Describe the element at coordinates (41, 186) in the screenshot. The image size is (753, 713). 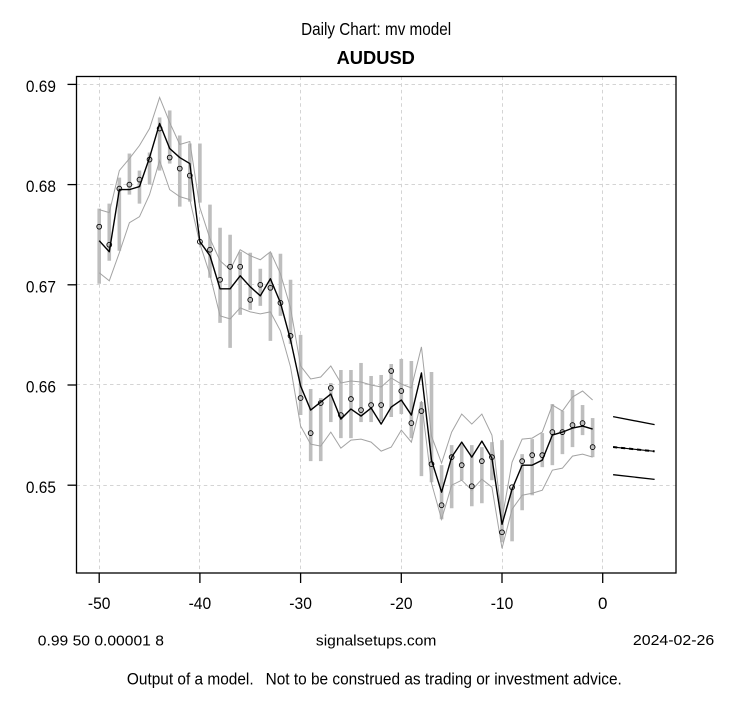
I see `svg-text: 0.68` at that location.